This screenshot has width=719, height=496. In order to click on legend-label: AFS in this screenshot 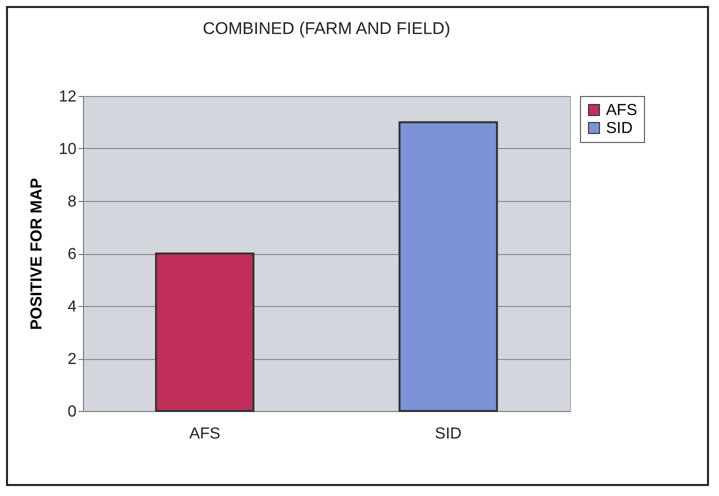, I will do `click(622, 110)`.